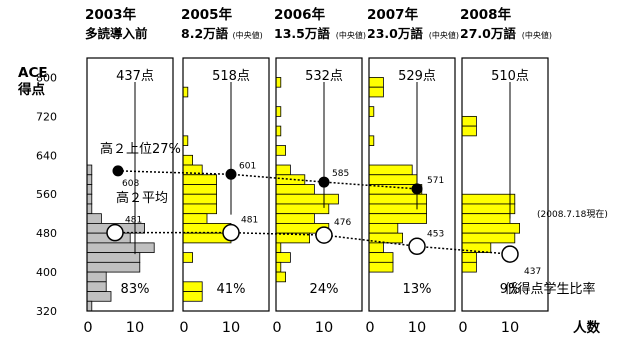 This screenshot has height=339, width=638. Describe the element at coordinates (116, 33) in the screenshot. I see `panel-sub: 多読導入前` at that location.